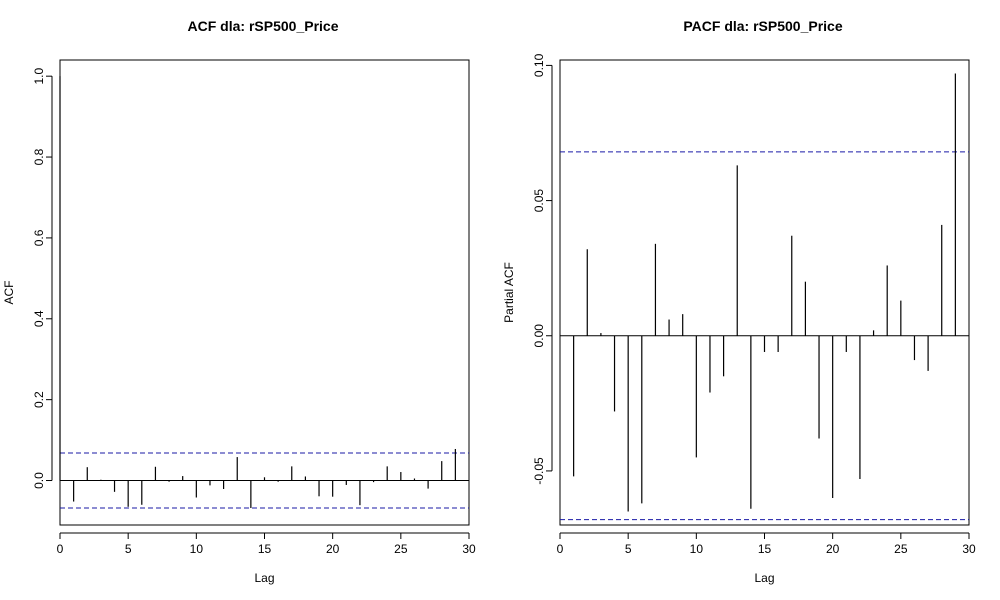 This screenshot has width=1000, height=600. What do you see at coordinates (539, 65) in the screenshot?
I see `y-tick-label: 0.10` at bounding box center [539, 65].